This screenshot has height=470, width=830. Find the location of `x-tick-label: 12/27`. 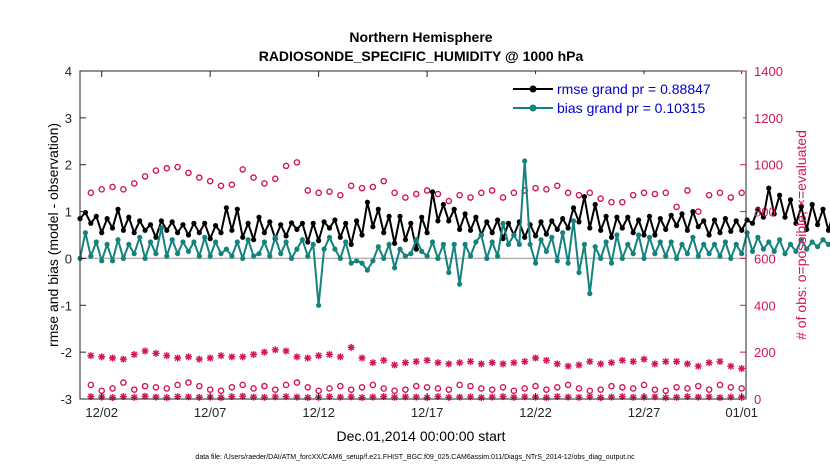

x-tick-label: 12/27 is located at coordinates (644, 412).